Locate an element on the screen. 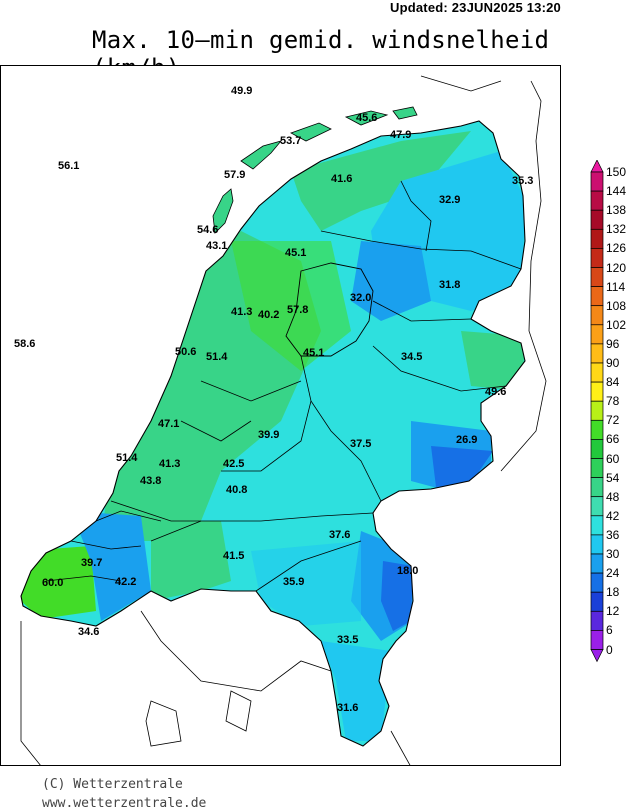 The width and height of the screenshot is (639, 812). colorbar-tick-label: 18 is located at coordinates (613, 592).